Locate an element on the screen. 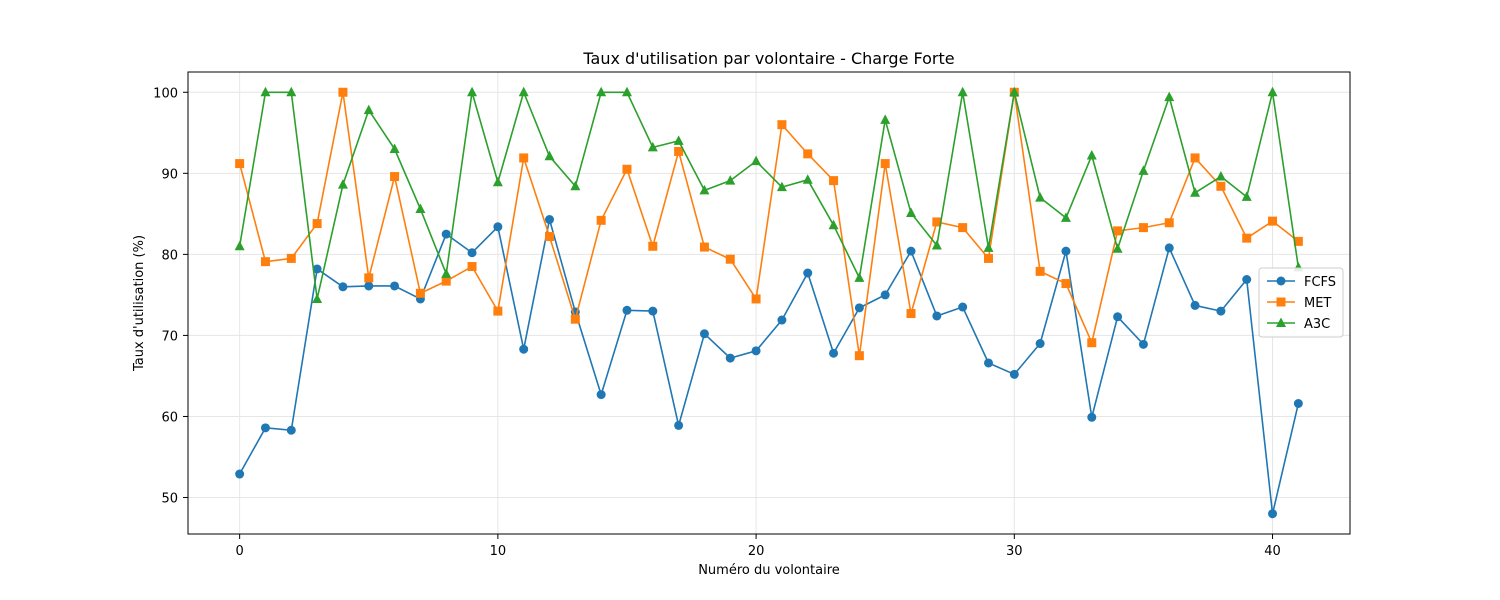 The image size is (1500, 600). legend-item-met: MET is located at coordinates (1299, 303).